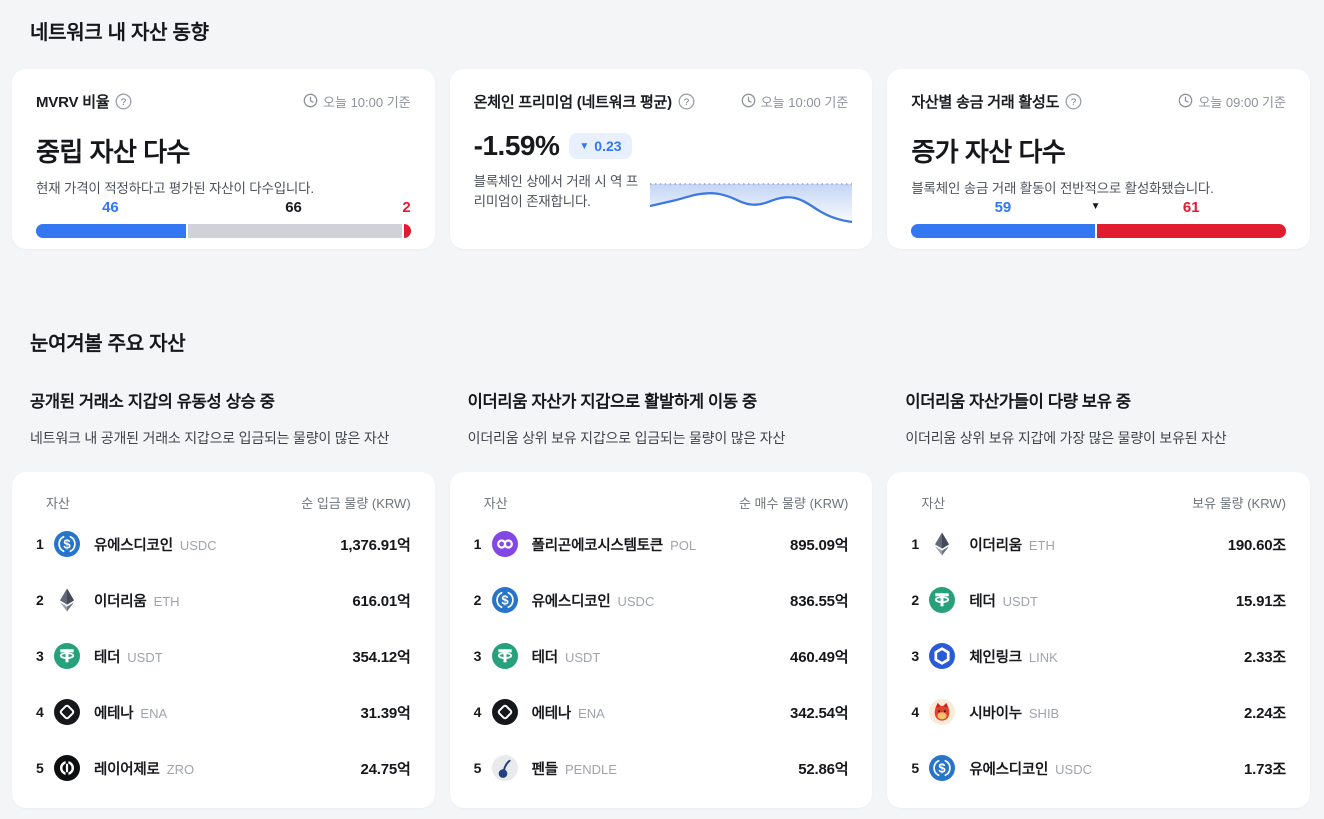 This screenshot has width=1324, height=819. What do you see at coordinates (152, 402) in the screenshot?
I see `column-heading: 공개된 거래소 지갑의 유동성 상승 중` at bounding box center [152, 402].